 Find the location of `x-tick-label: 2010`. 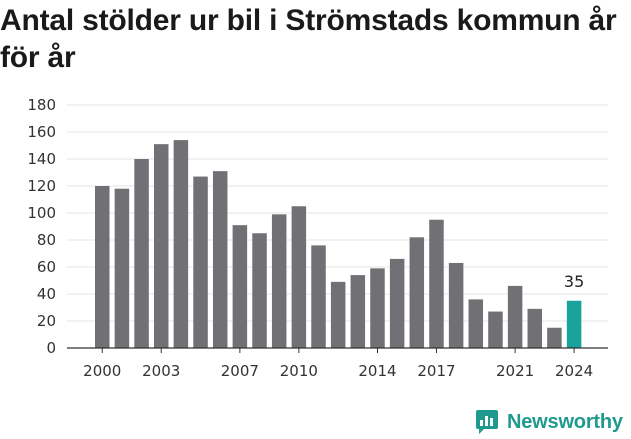

x-tick-label: 2010 is located at coordinates (299, 371).